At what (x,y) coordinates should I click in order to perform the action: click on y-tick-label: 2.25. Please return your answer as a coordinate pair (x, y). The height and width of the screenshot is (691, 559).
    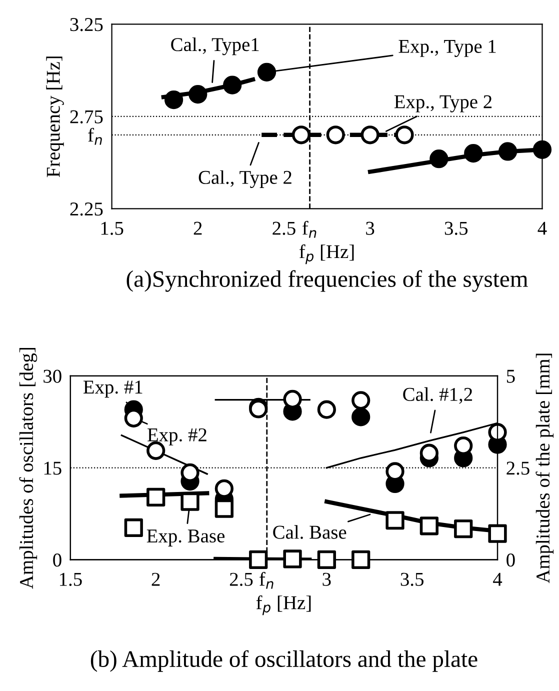
    Looking at the image, I should click on (86, 209).